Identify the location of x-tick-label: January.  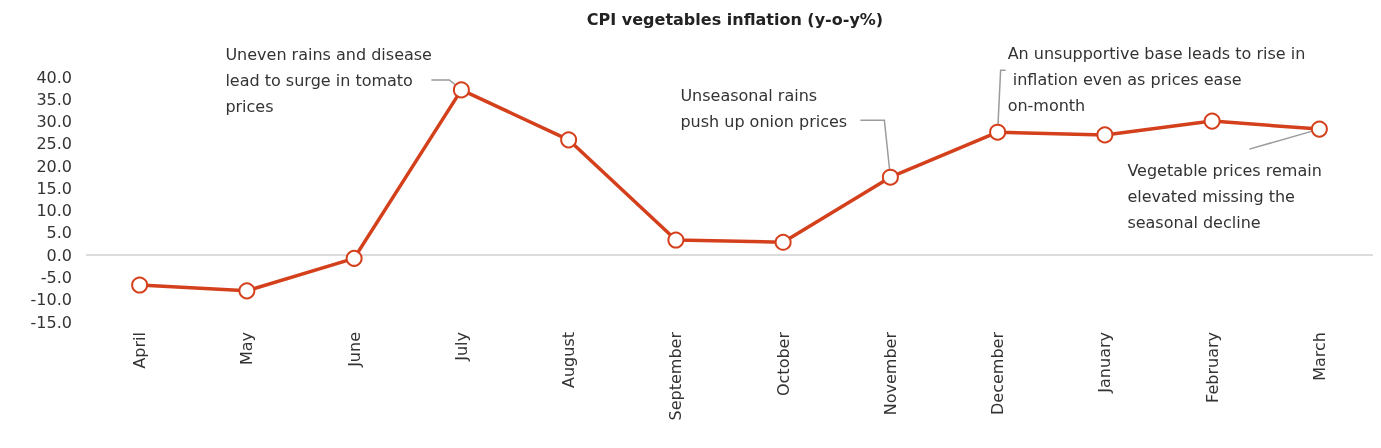
(1105, 363).